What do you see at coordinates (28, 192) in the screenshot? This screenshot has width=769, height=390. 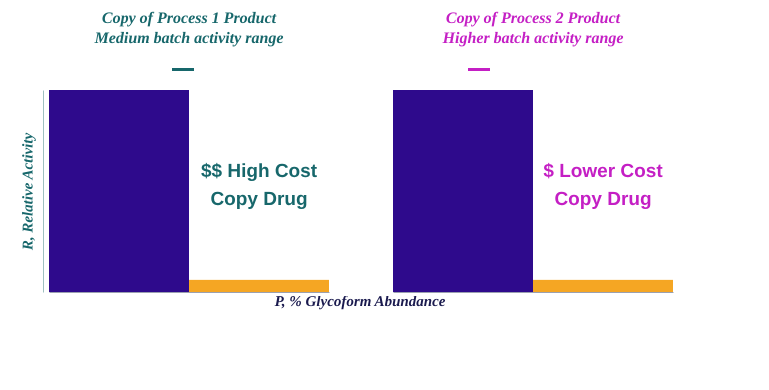 I see `y-axis-title: R, Relative Activity` at bounding box center [28, 192].